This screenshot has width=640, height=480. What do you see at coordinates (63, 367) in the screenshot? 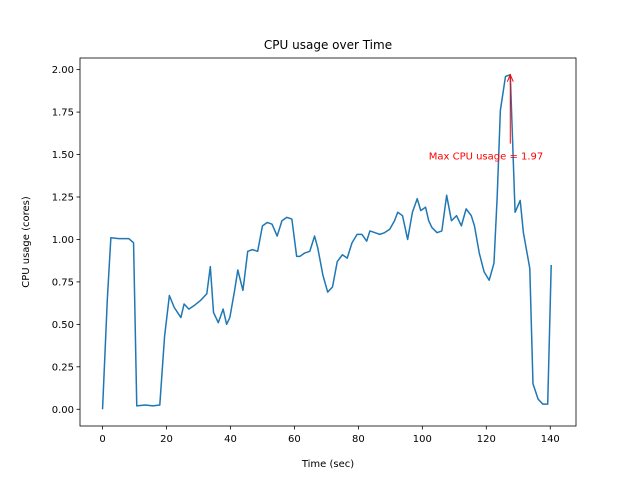
I see `y-tick-label: 0.25` at bounding box center [63, 367].